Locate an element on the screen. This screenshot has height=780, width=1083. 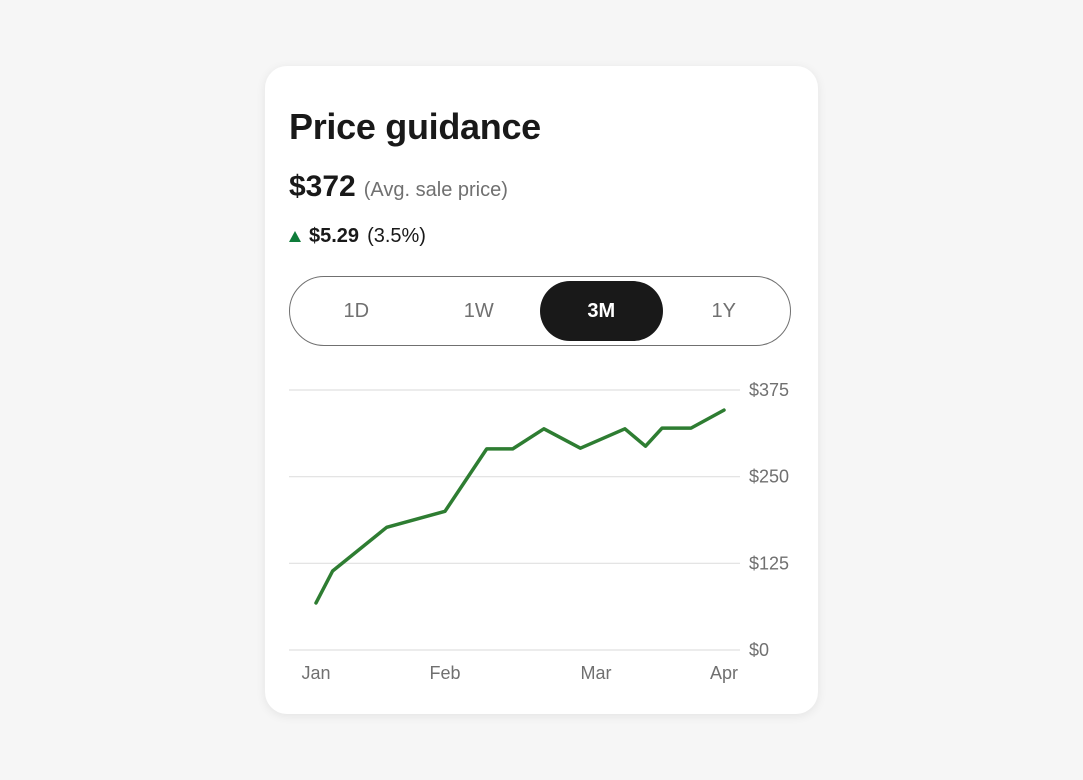
x-tick-label: Mar is located at coordinates (596, 673).